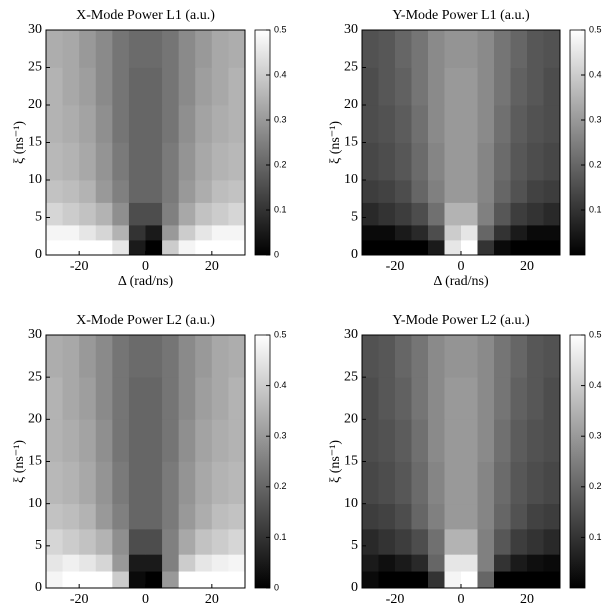 The image size is (604, 605). Describe the element at coordinates (35, 334) in the screenshot. I see `y-tick-label: 30` at that location.